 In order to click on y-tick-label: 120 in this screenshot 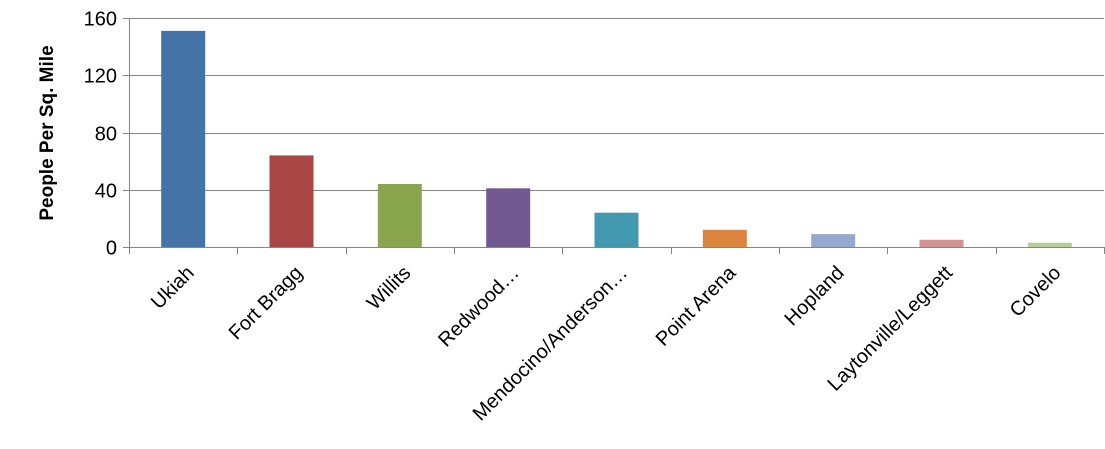, I will do `click(100, 77)`.